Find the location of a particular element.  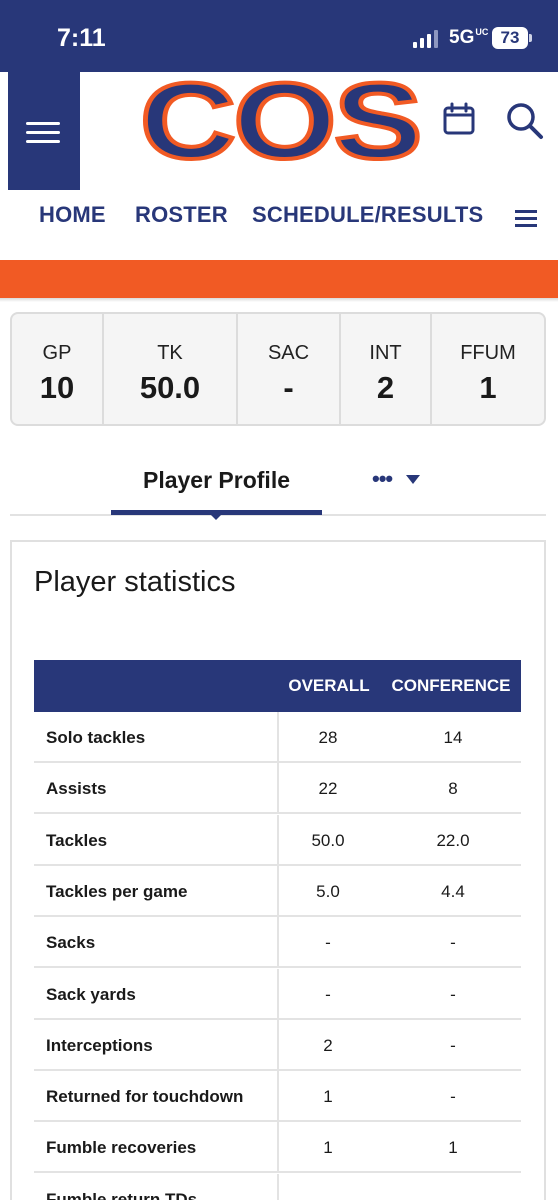

stat-gp: GP 10 is located at coordinates (58, 369).